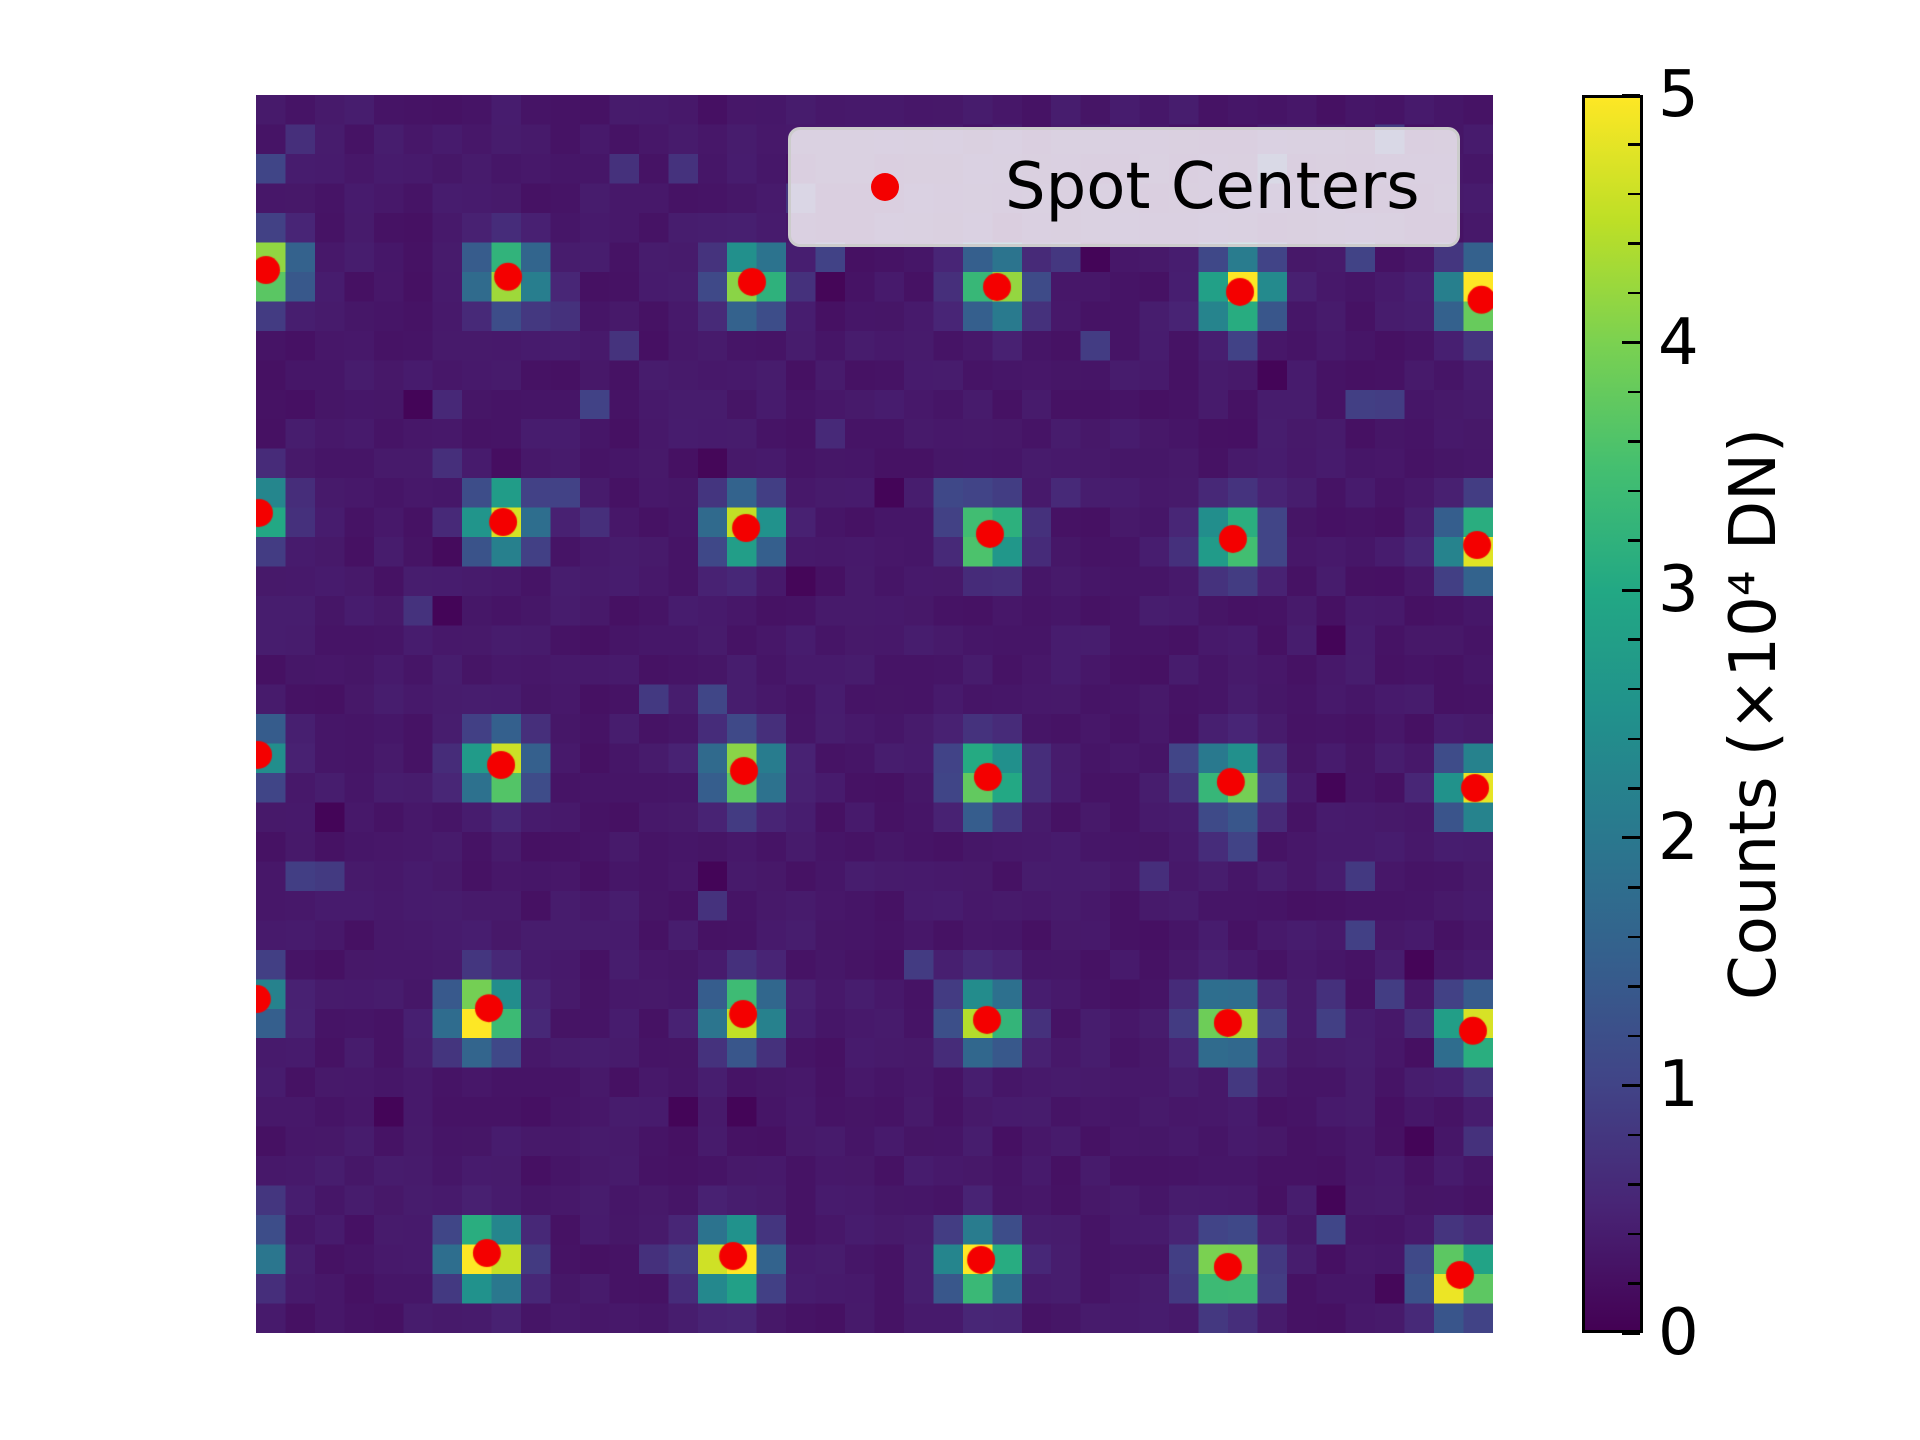 The width and height of the screenshot is (1920, 1440). Describe the element at coordinates (1678, 590) in the screenshot. I see `colorbar-tick-label: 3` at that location.